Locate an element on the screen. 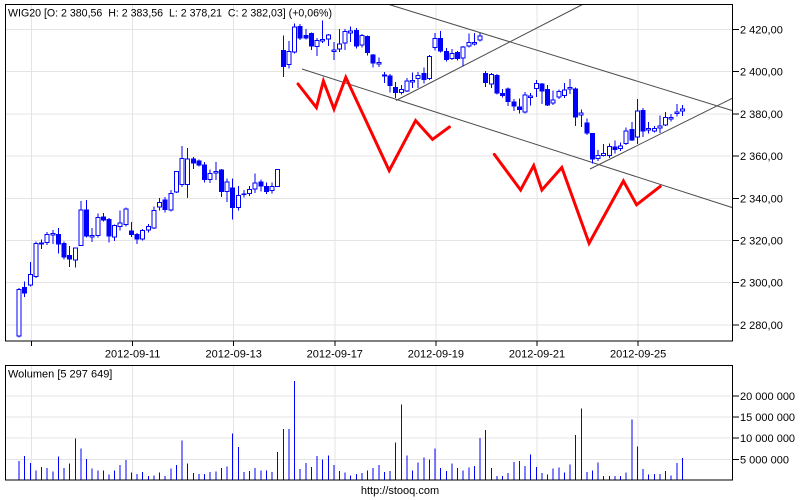 Image resolution: width=800 pixels, height=500 pixels. svg-text: 2012-09-17 is located at coordinates (335, 355).